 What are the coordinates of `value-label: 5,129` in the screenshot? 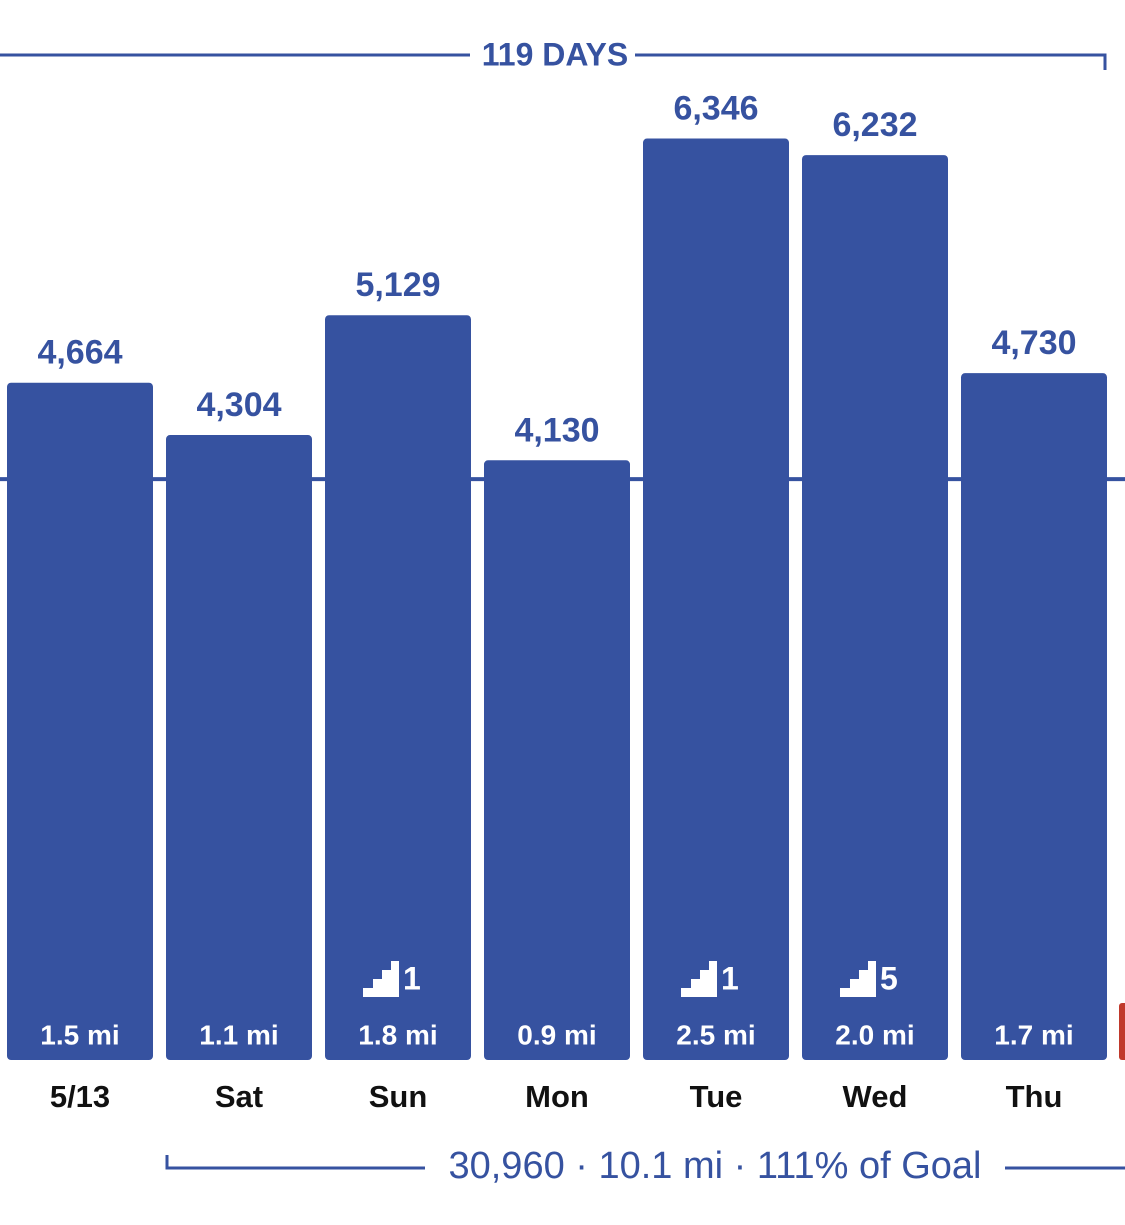 It's located at (397, 285).